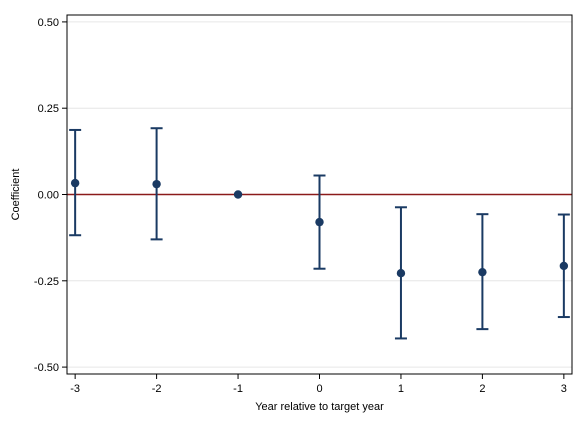 This screenshot has width=586, height=424. What do you see at coordinates (16, 195) in the screenshot?
I see `y-axis-title: Coefficient` at bounding box center [16, 195].